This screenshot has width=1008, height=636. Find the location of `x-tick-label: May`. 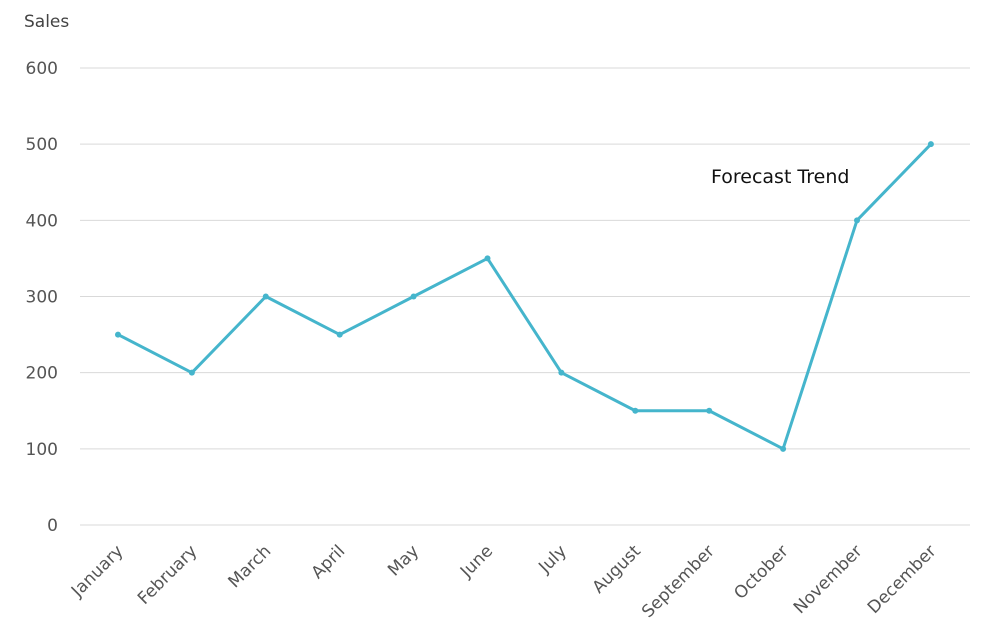

x-tick-label: May is located at coordinates (403, 560).